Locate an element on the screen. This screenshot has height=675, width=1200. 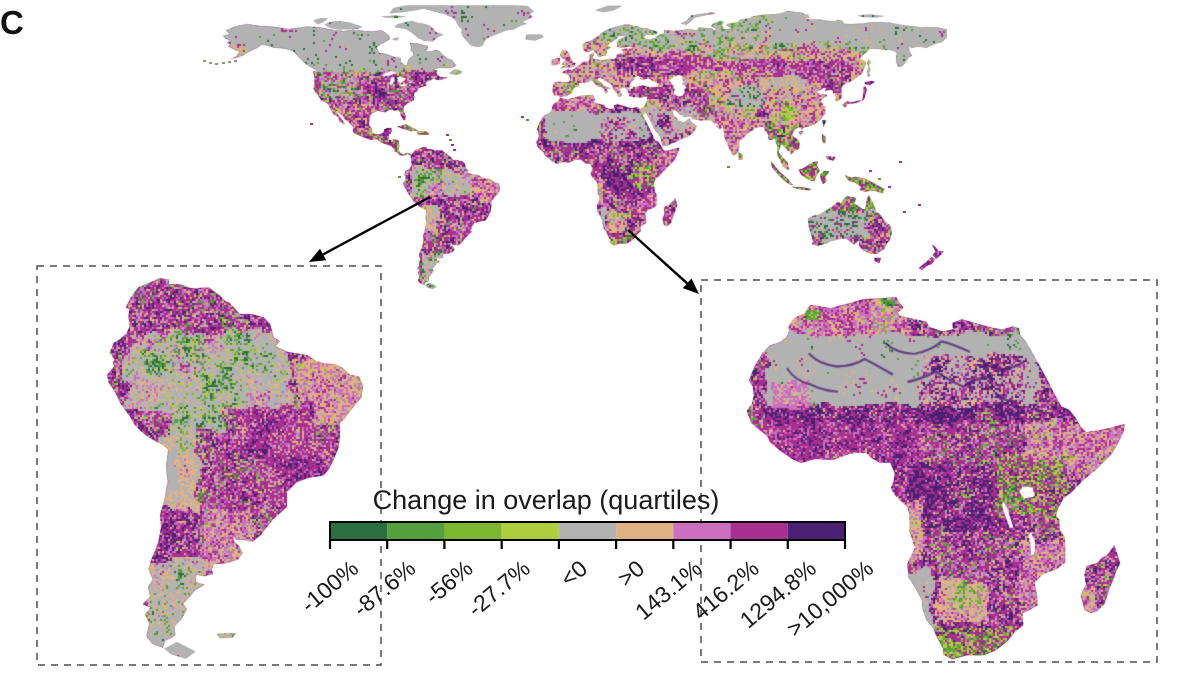
svg-text: <0 is located at coordinates (573, 573).